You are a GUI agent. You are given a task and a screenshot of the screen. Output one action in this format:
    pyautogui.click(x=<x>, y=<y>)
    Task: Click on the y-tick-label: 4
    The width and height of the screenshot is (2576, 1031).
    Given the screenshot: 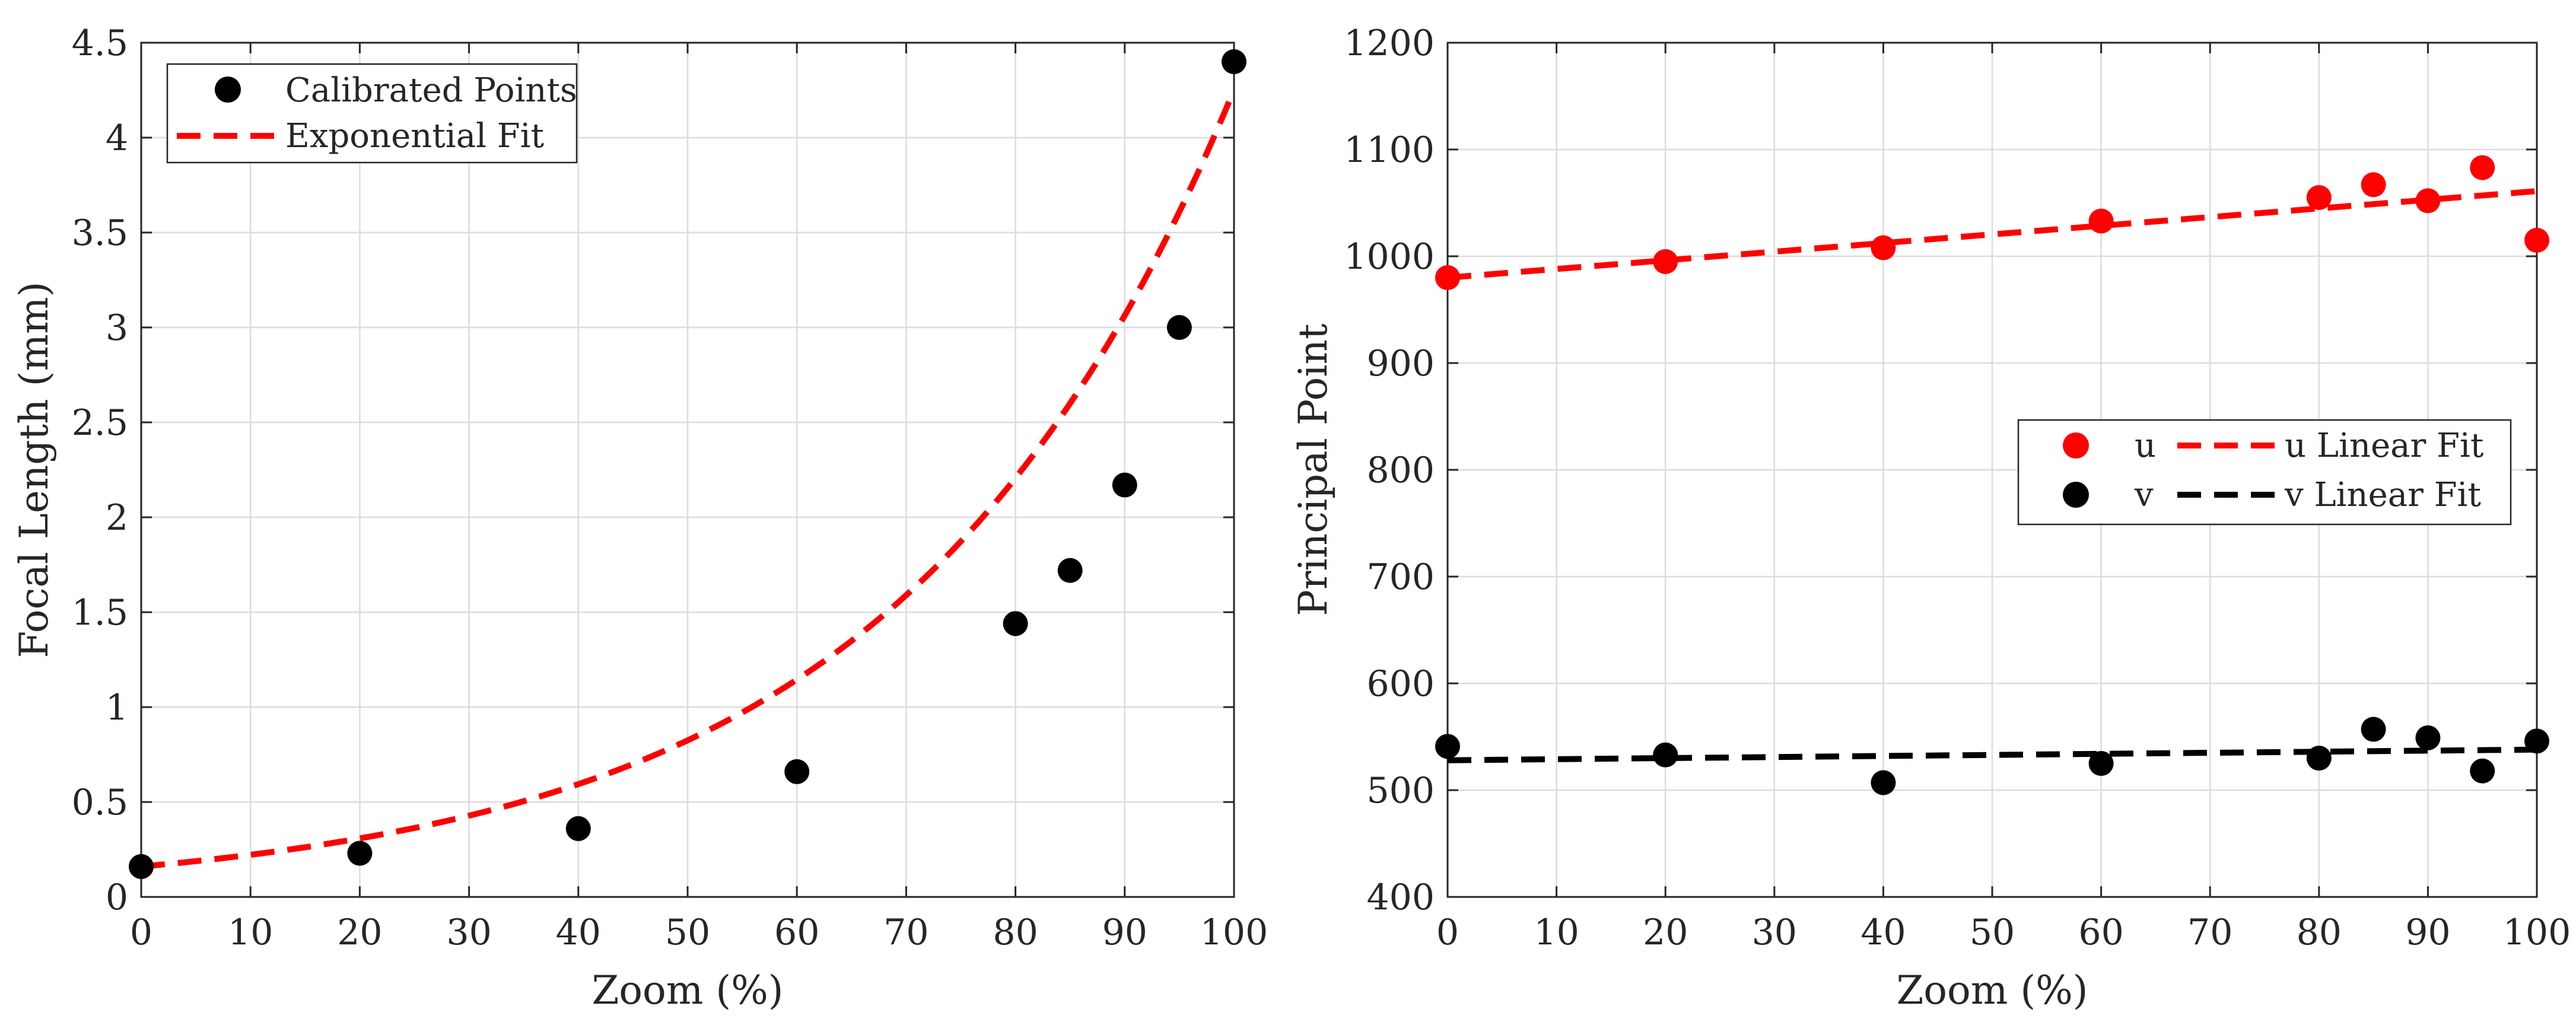 What is the action you would take?
    pyautogui.click(x=117, y=138)
    